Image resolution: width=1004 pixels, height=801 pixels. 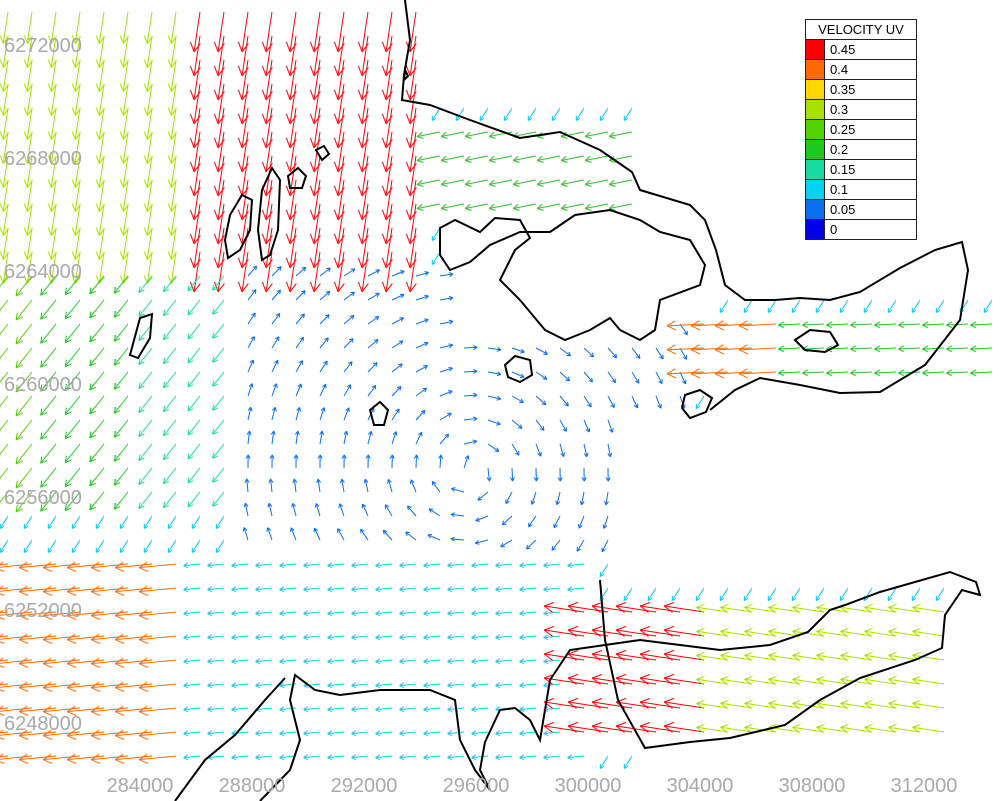 I want to click on legend-label: 0.45, so click(x=843, y=49).